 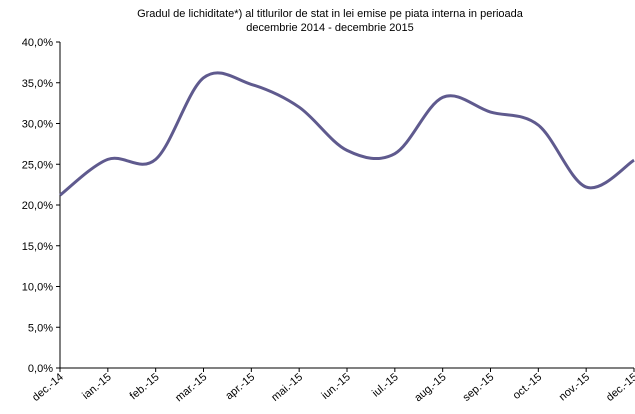 I want to click on x-tick-label: mai.-15, so click(x=287, y=387).